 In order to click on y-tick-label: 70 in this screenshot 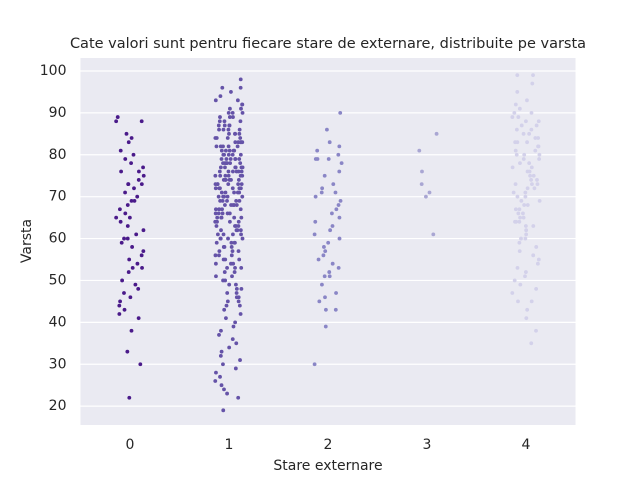, I will do `click(58, 197)`.